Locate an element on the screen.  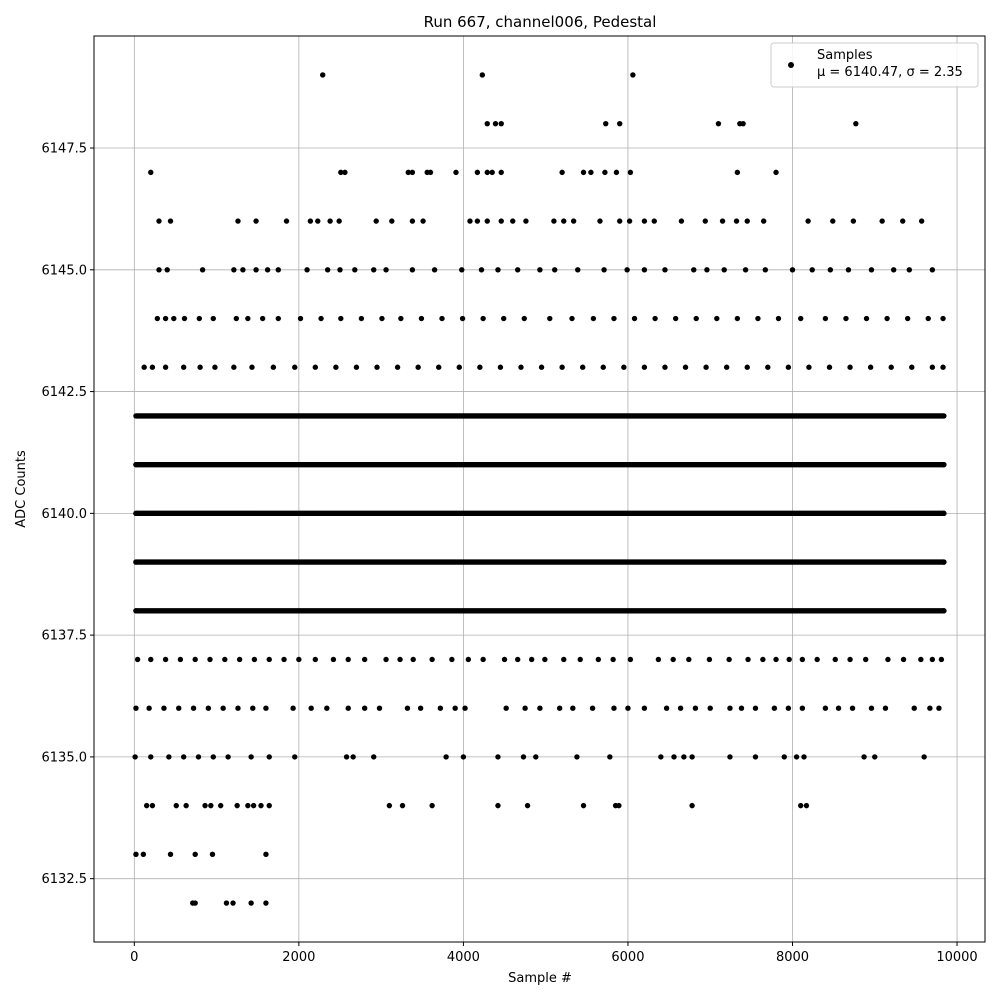
y-tick-label: 6147.5 is located at coordinates (65, 149).